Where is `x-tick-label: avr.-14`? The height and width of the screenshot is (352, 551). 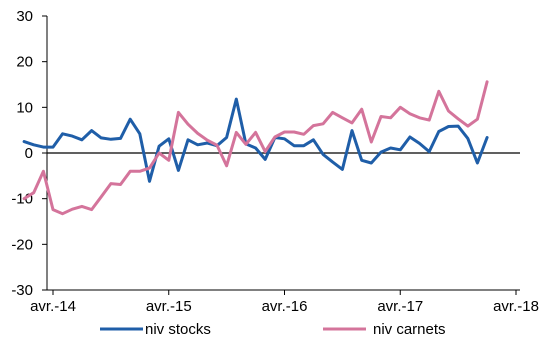
x-tick-label: avr.-14 is located at coordinates (53, 306).